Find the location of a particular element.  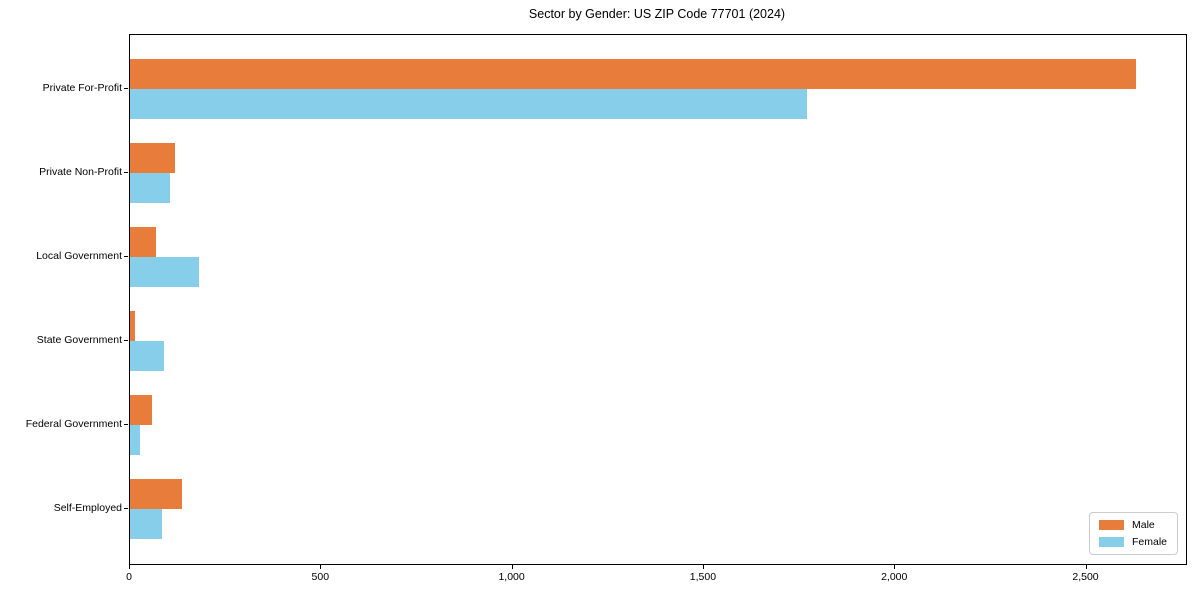

bar-female-private-for-profit is located at coordinates (468, 104).